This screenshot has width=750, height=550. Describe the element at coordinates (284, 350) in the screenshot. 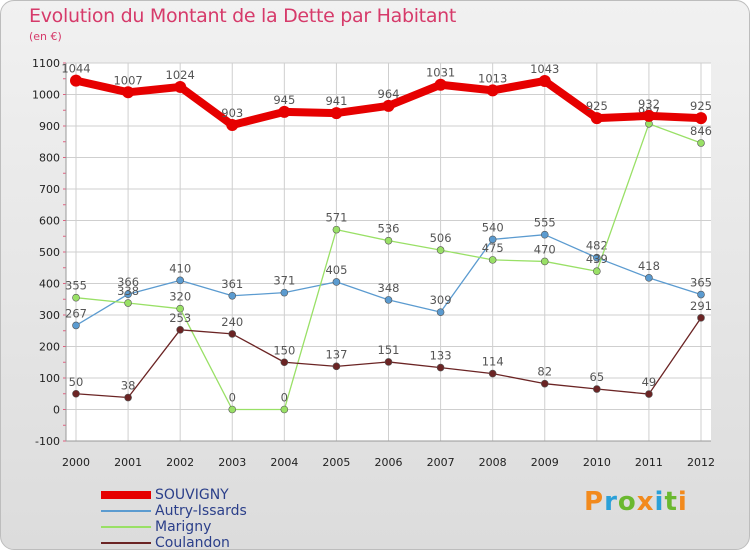

I see `data-label: 150` at that location.